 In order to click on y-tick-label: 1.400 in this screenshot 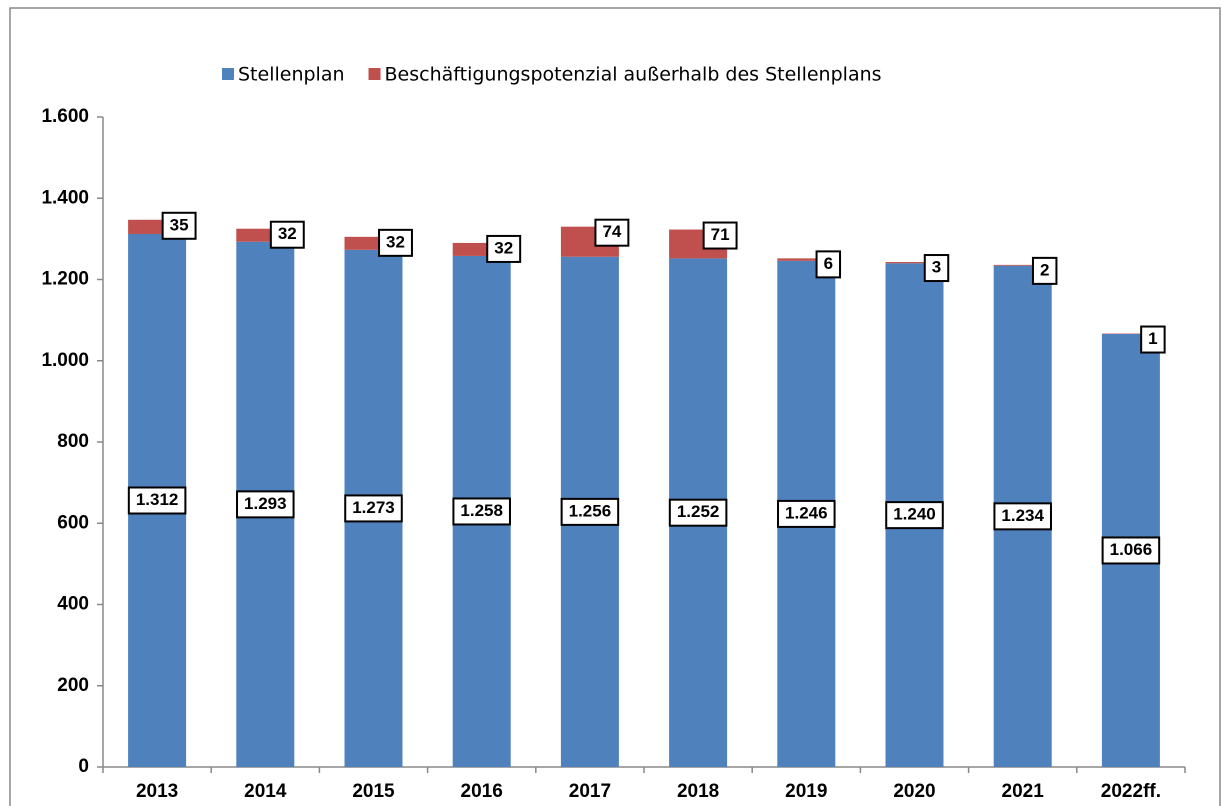, I will do `click(65, 197)`.